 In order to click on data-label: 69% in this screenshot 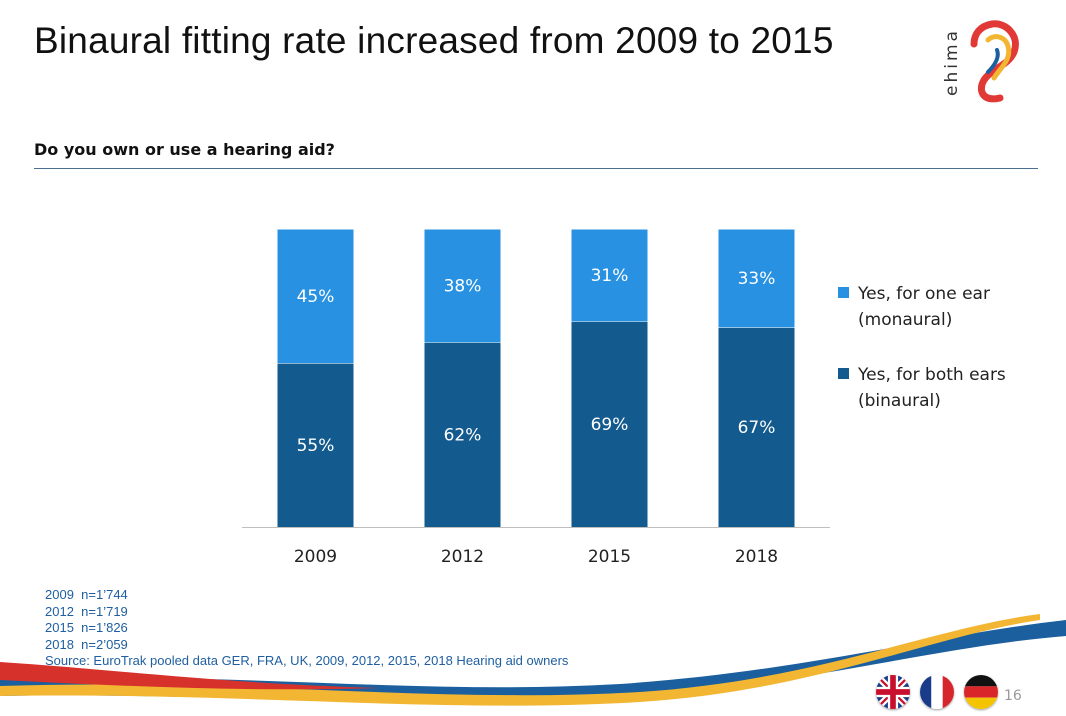, I will do `click(610, 425)`.